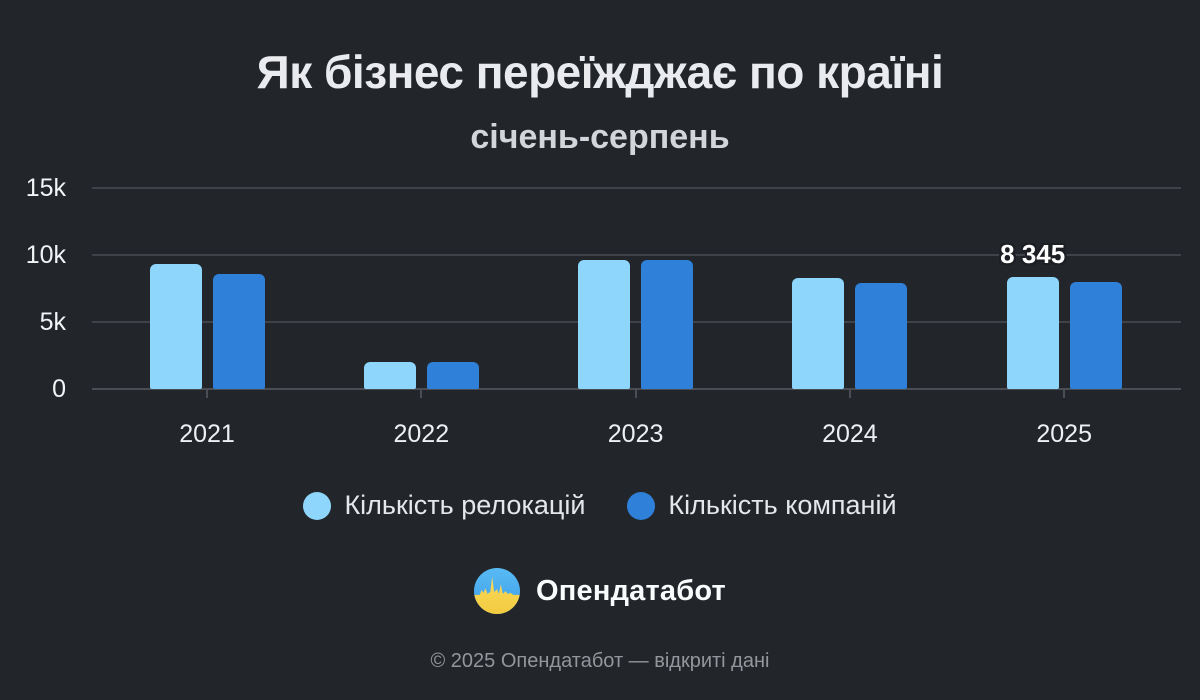 The image size is (1200, 700). What do you see at coordinates (600, 661) in the screenshot?
I see `copyright-text: © 2025 Опендатабот — відкриті дані` at bounding box center [600, 661].